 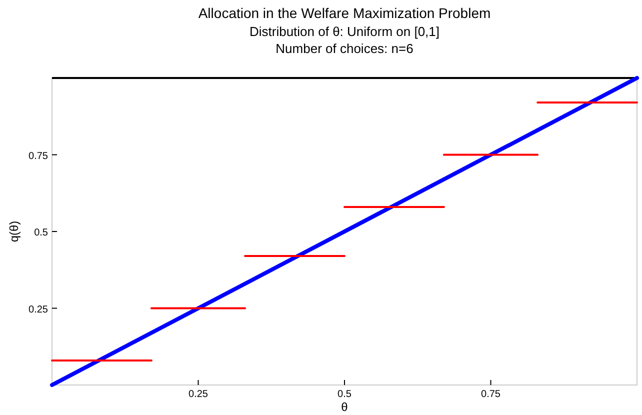 I want to click on y-tick-label: 0.75, so click(x=38, y=156).